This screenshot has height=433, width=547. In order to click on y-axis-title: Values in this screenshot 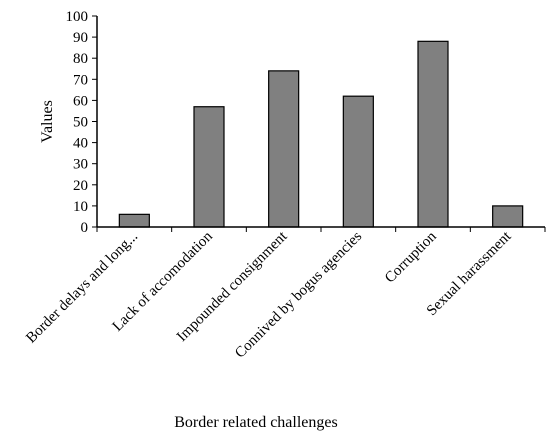, I will do `click(47, 121)`.